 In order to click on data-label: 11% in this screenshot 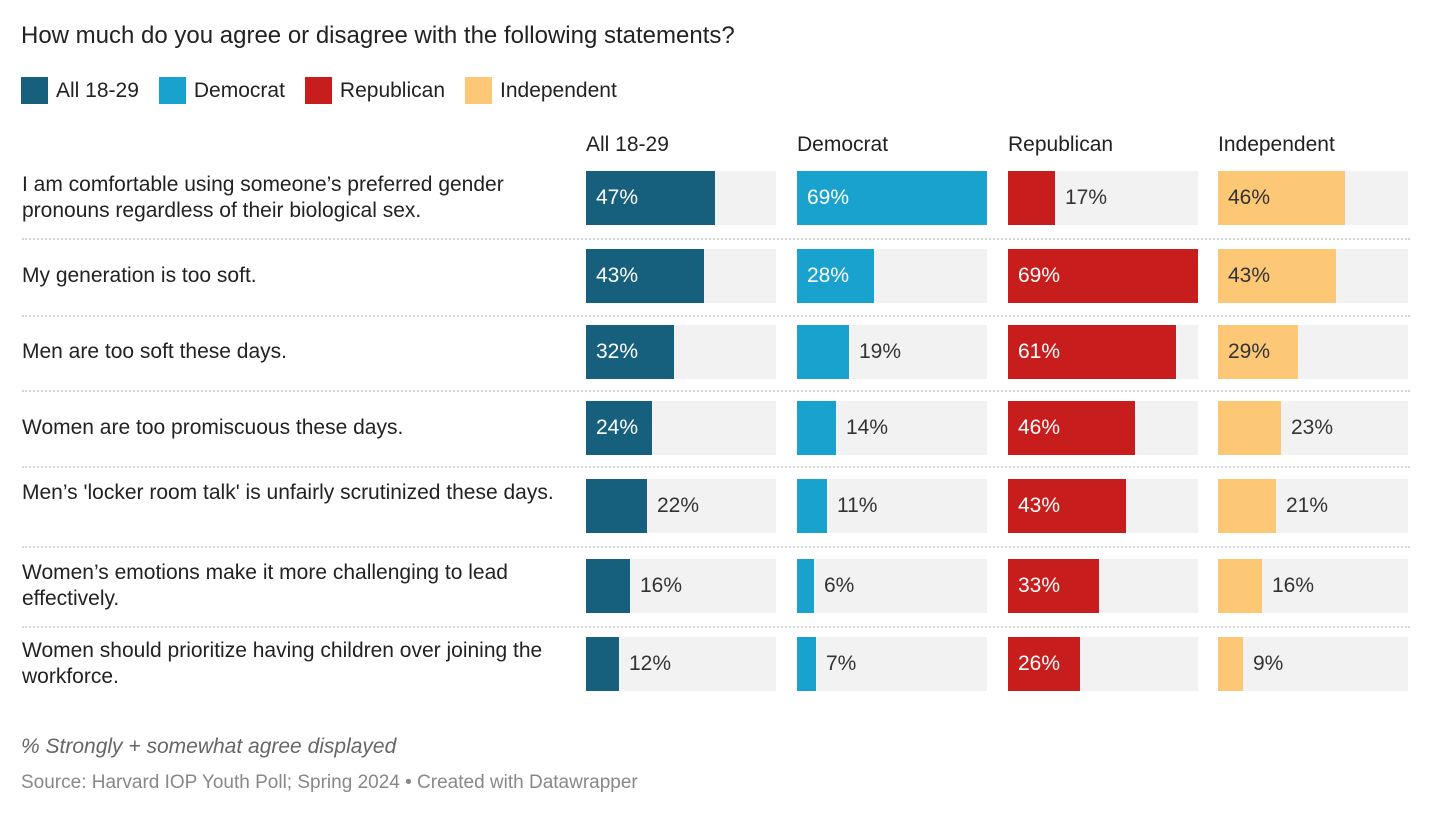, I will do `click(857, 505)`.